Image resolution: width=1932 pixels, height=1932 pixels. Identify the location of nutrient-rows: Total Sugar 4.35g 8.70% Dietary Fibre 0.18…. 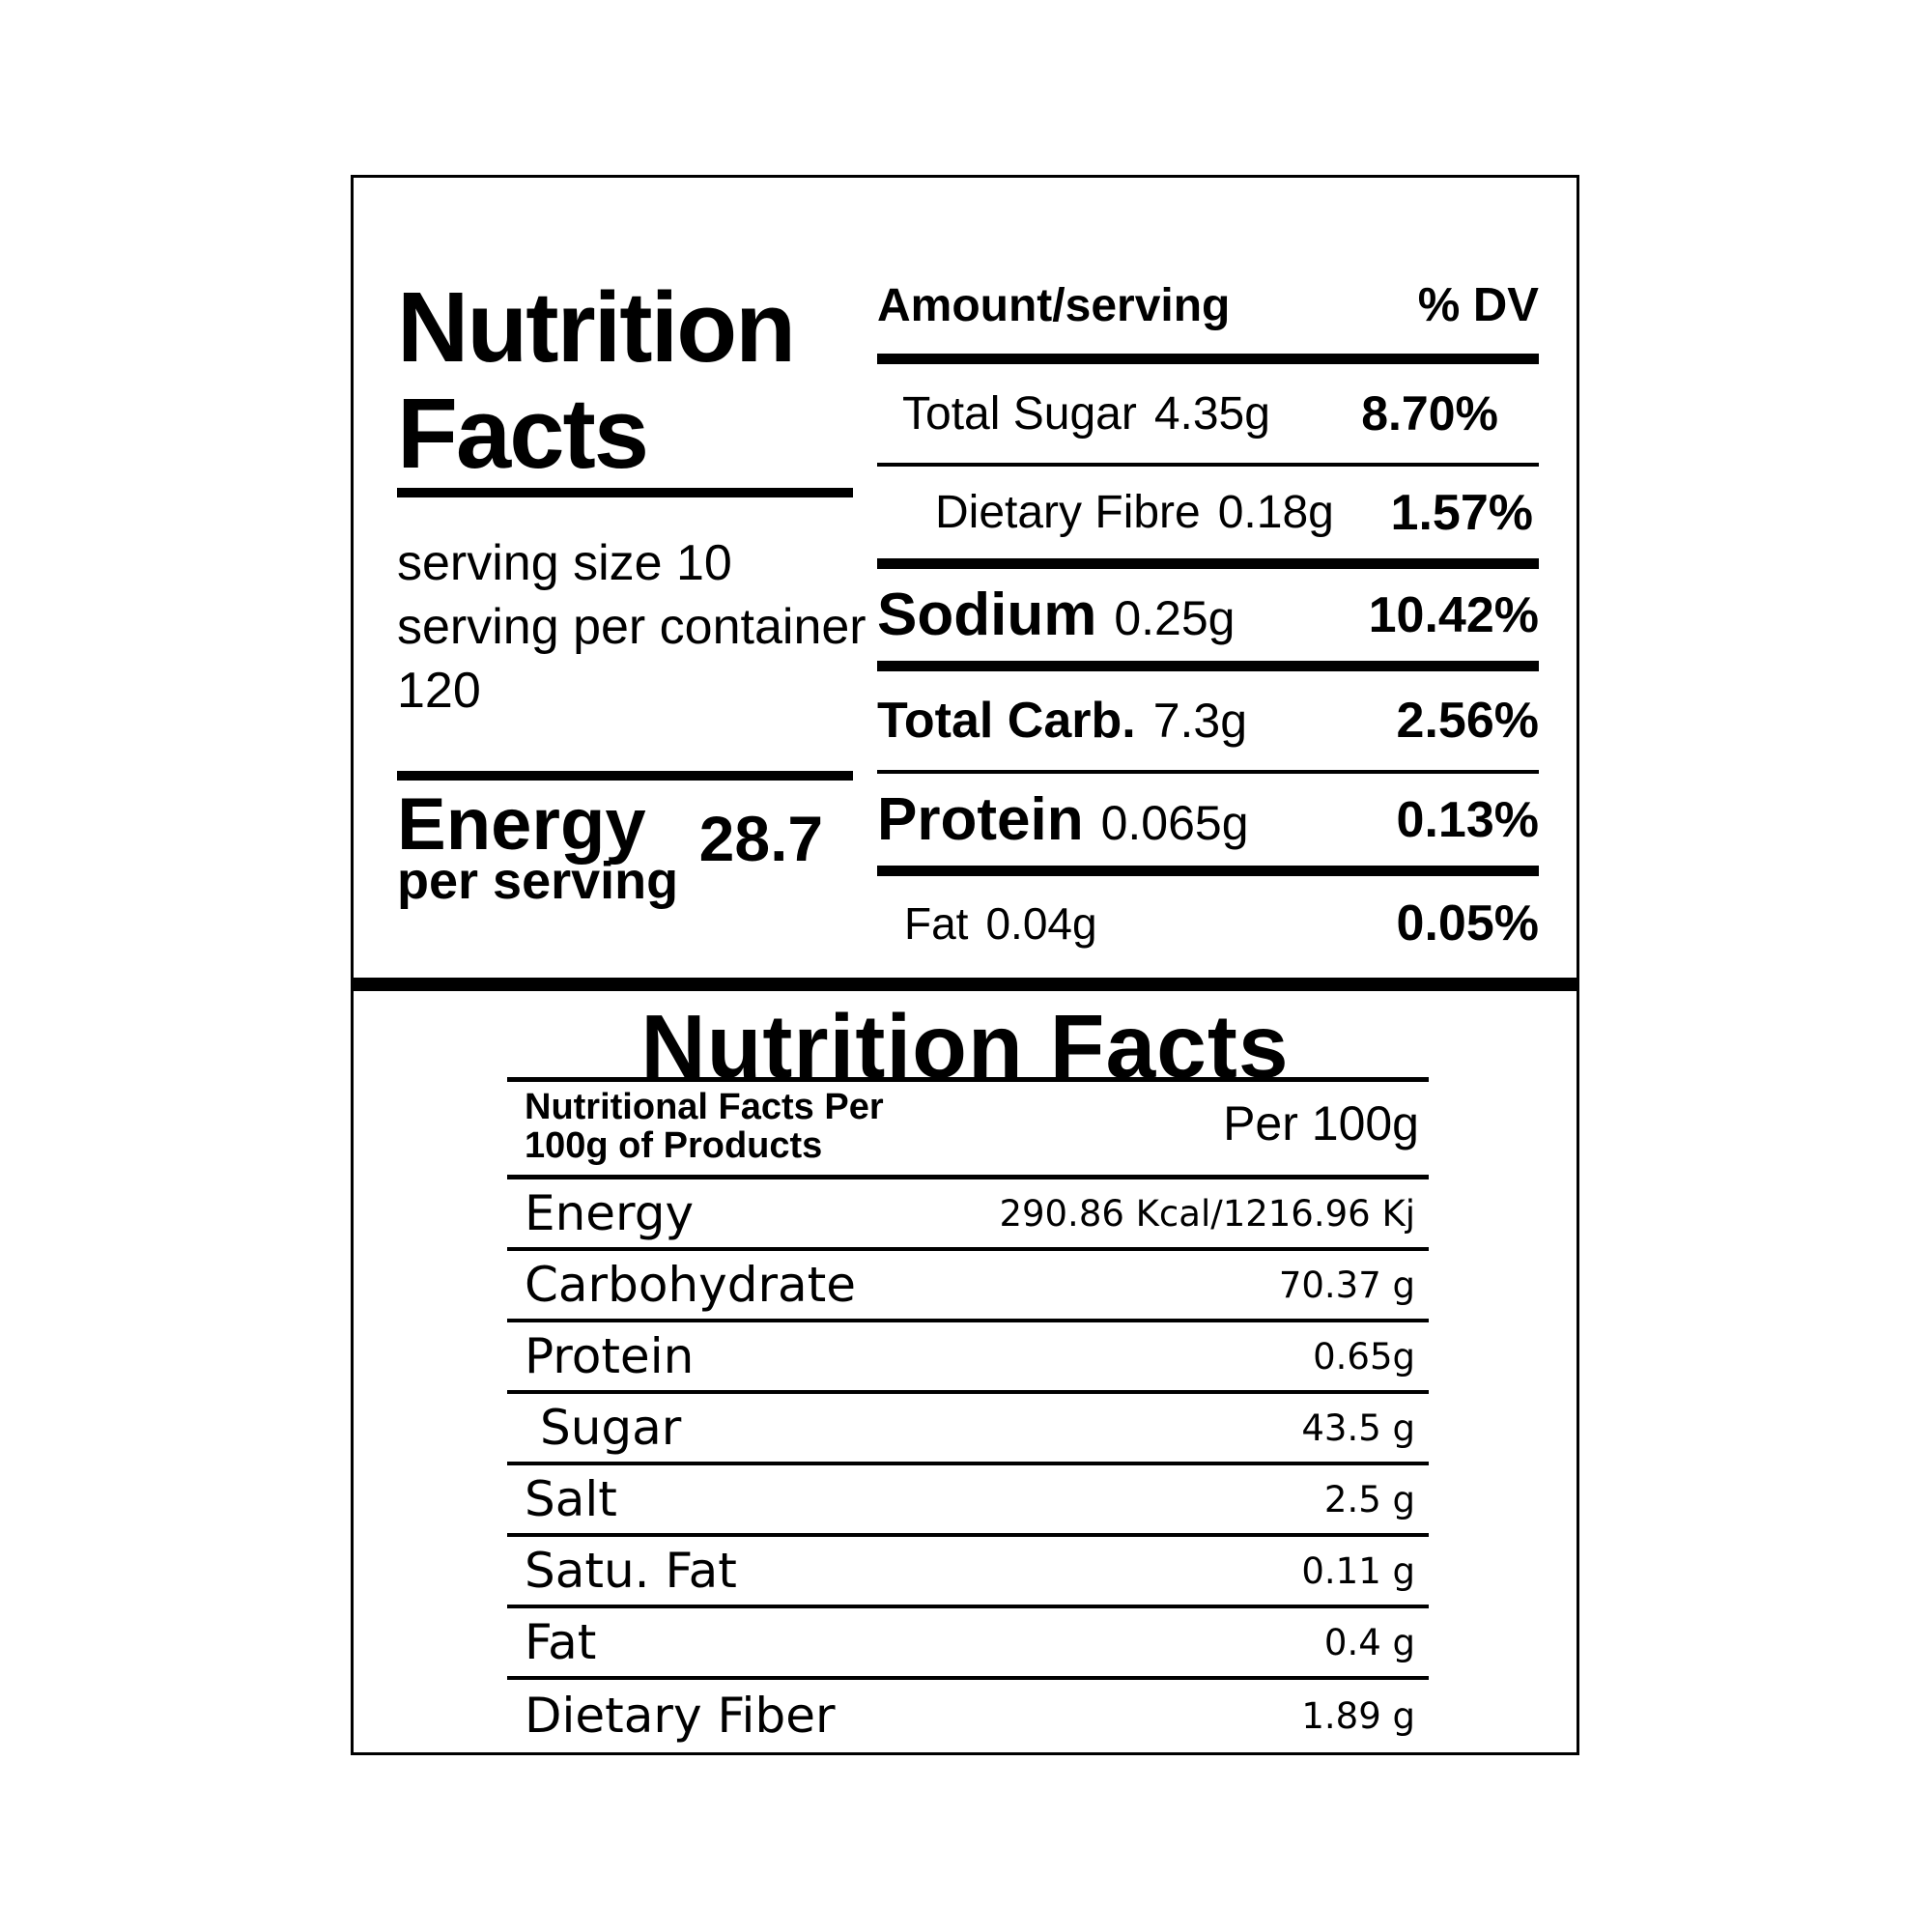
(1208, 667).